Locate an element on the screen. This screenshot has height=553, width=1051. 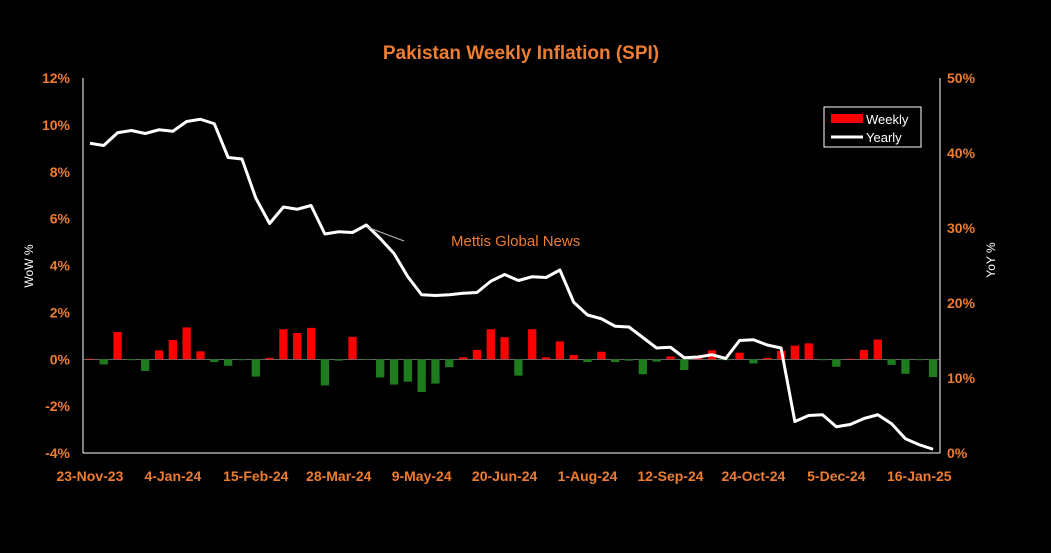
x-tick-label: 20-Jun-24 is located at coordinates (505, 476).